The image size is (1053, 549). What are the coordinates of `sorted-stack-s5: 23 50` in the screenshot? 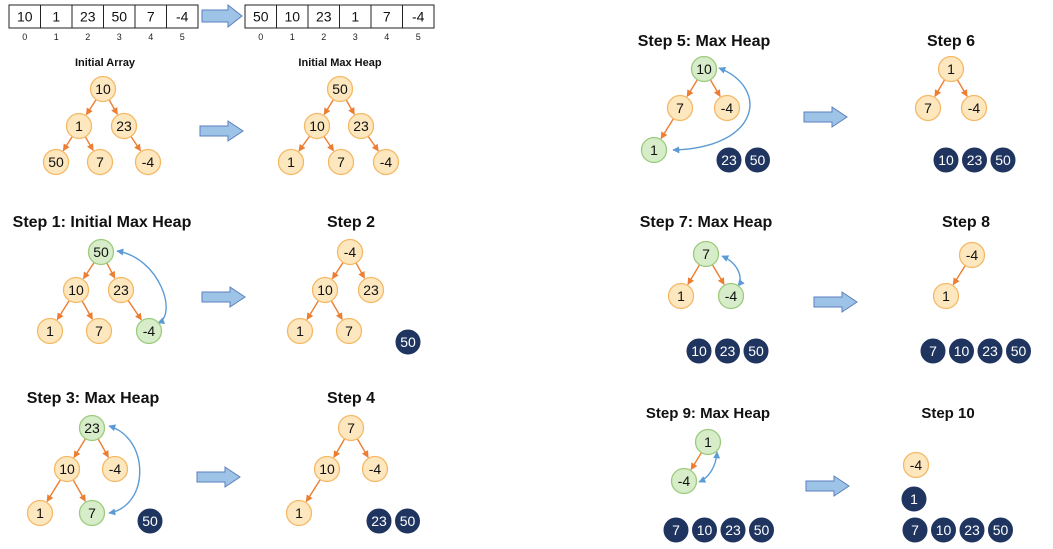 It's located at (743, 160).